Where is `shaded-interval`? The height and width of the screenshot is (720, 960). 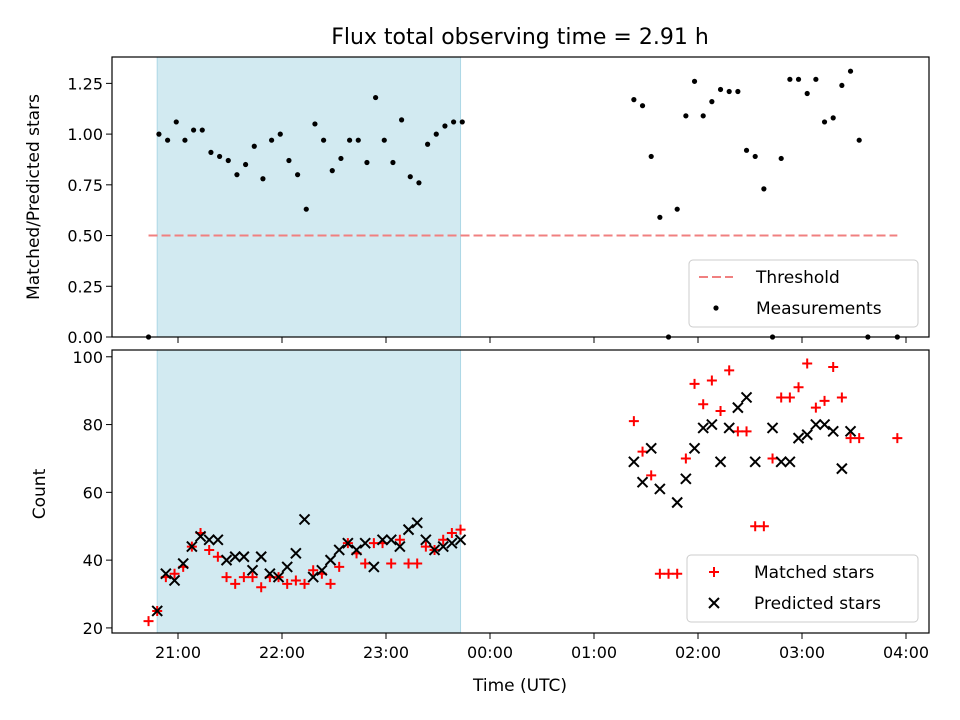 shaded-interval is located at coordinates (309, 491).